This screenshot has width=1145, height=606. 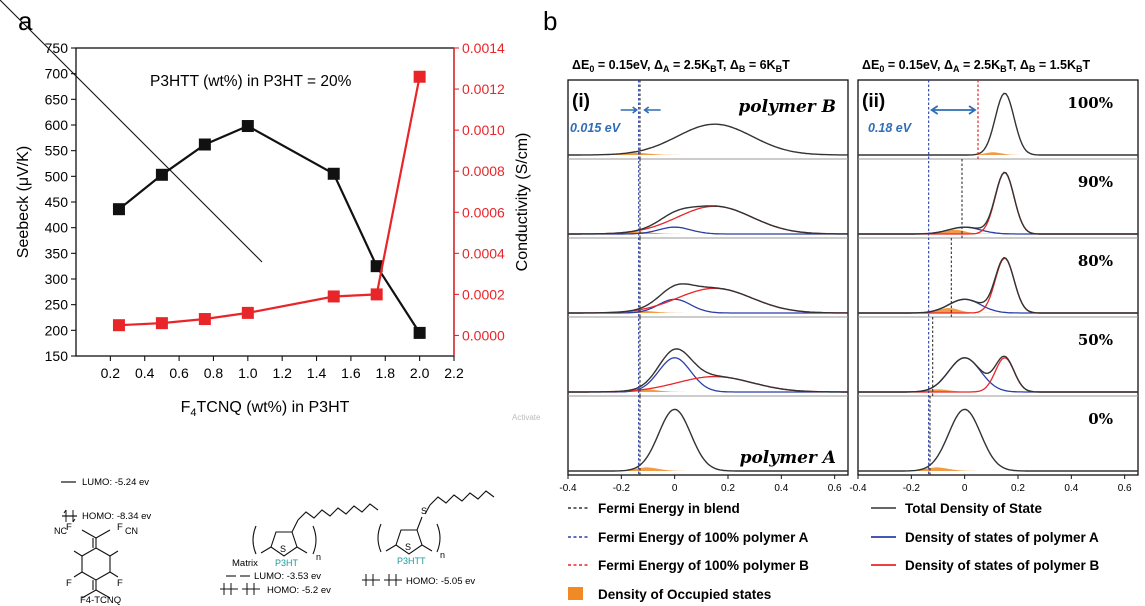 What do you see at coordinates (596, 128) in the screenshot?
I see `gap-label-1: 0.015 eV` at bounding box center [596, 128].